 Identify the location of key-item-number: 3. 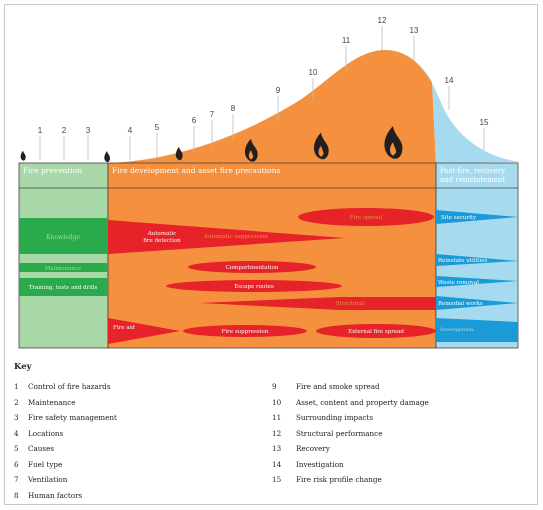
(16, 417).